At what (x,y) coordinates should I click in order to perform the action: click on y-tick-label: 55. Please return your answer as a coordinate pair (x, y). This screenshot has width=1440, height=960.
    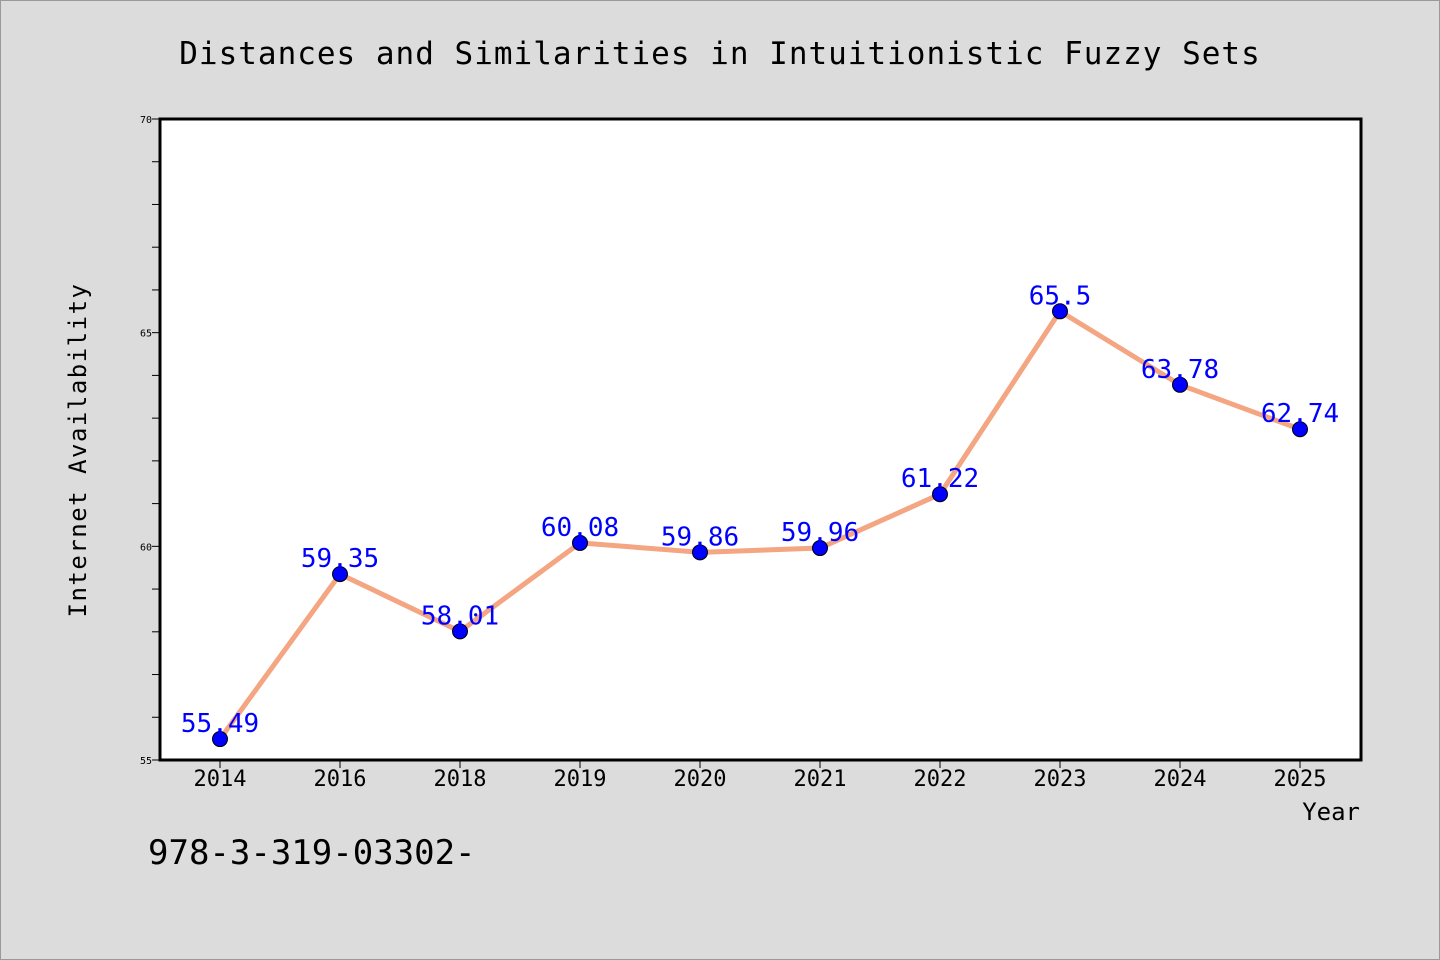
    Looking at the image, I should click on (146, 761).